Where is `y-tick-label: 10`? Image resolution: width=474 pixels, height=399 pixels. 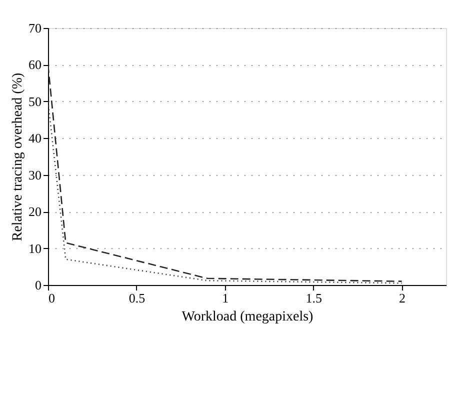
y-tick-label: 10 is located at coordinates (35, 248).